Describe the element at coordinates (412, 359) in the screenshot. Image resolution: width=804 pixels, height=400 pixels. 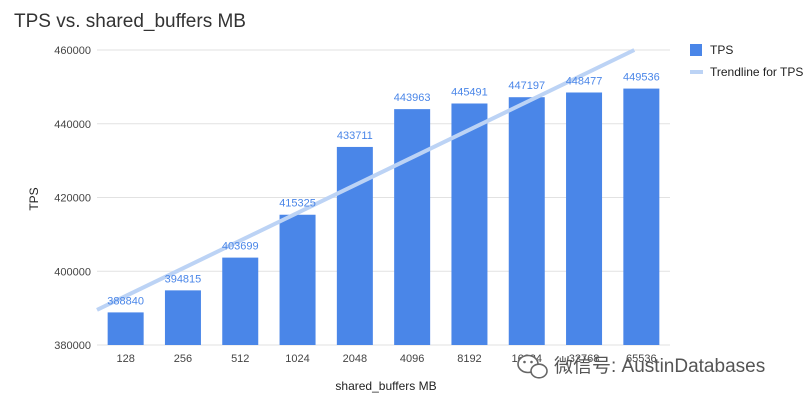
I see `x-tick-label: 4096` at that location.